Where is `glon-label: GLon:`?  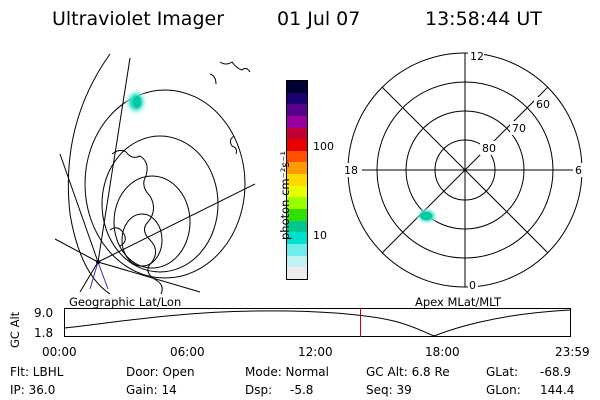
glon-label: GLon: is located at coordinates (503, 390).